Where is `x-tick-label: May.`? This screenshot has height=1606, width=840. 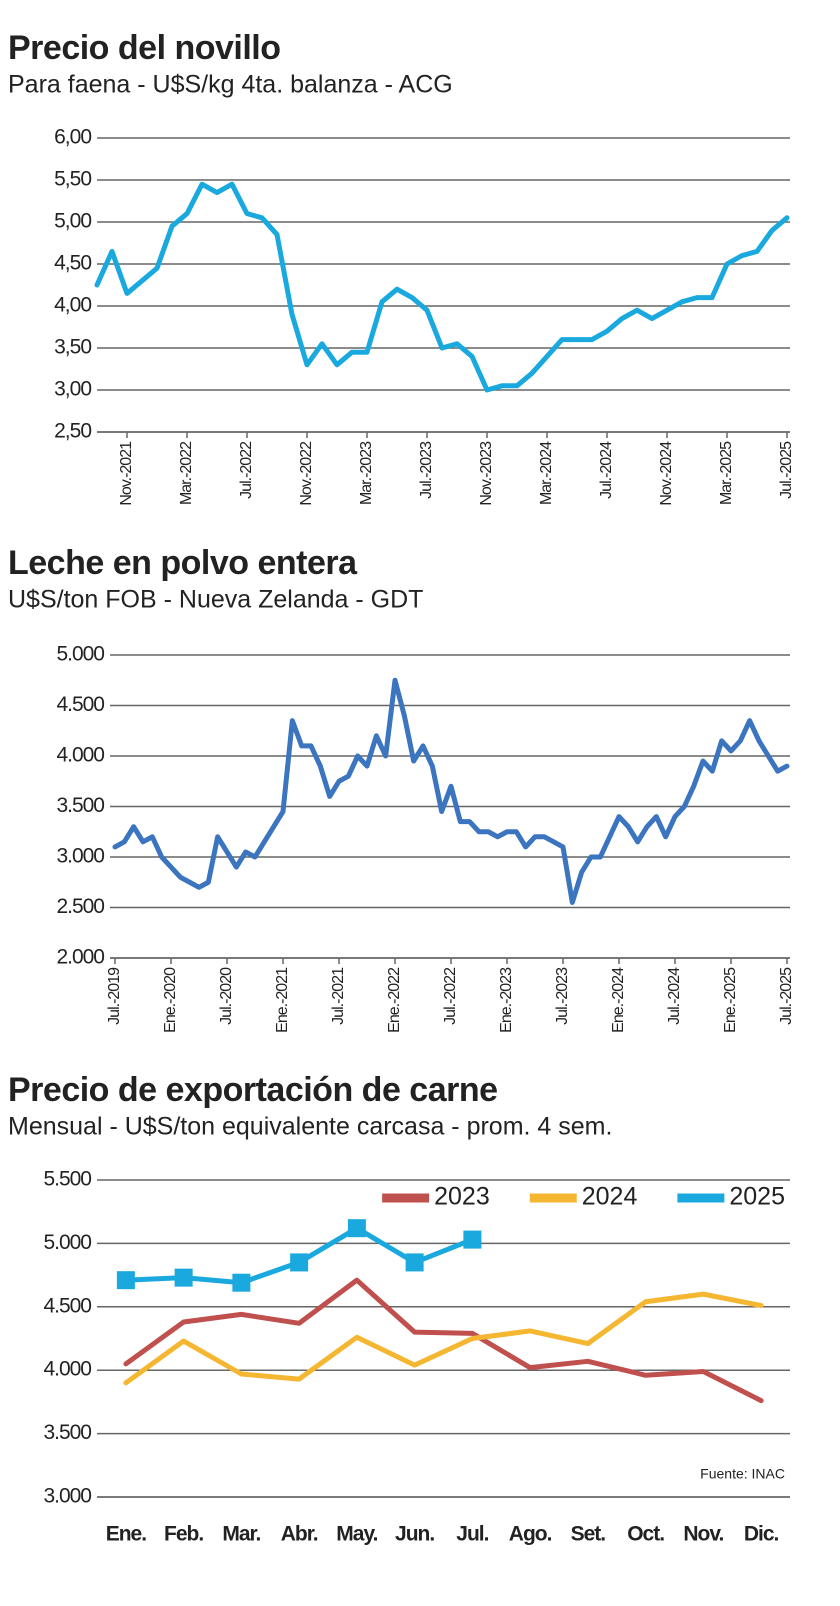
x-tick-label: May. is located at coordinates (356, 1534).